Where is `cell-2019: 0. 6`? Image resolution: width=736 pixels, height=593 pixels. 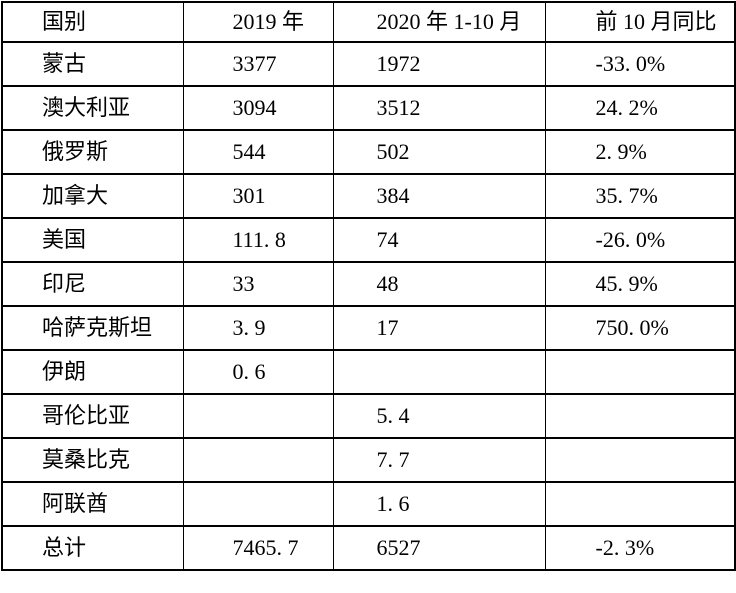
cell-2019: 0. 6 is located at coordinates (258, 372).